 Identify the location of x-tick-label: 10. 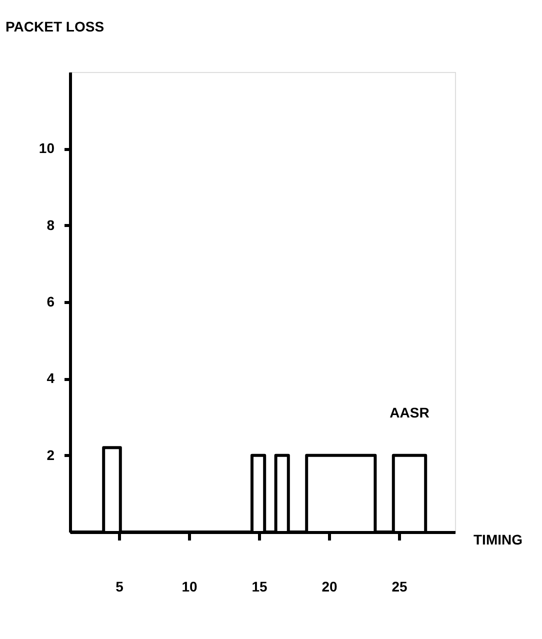
(190, 586).